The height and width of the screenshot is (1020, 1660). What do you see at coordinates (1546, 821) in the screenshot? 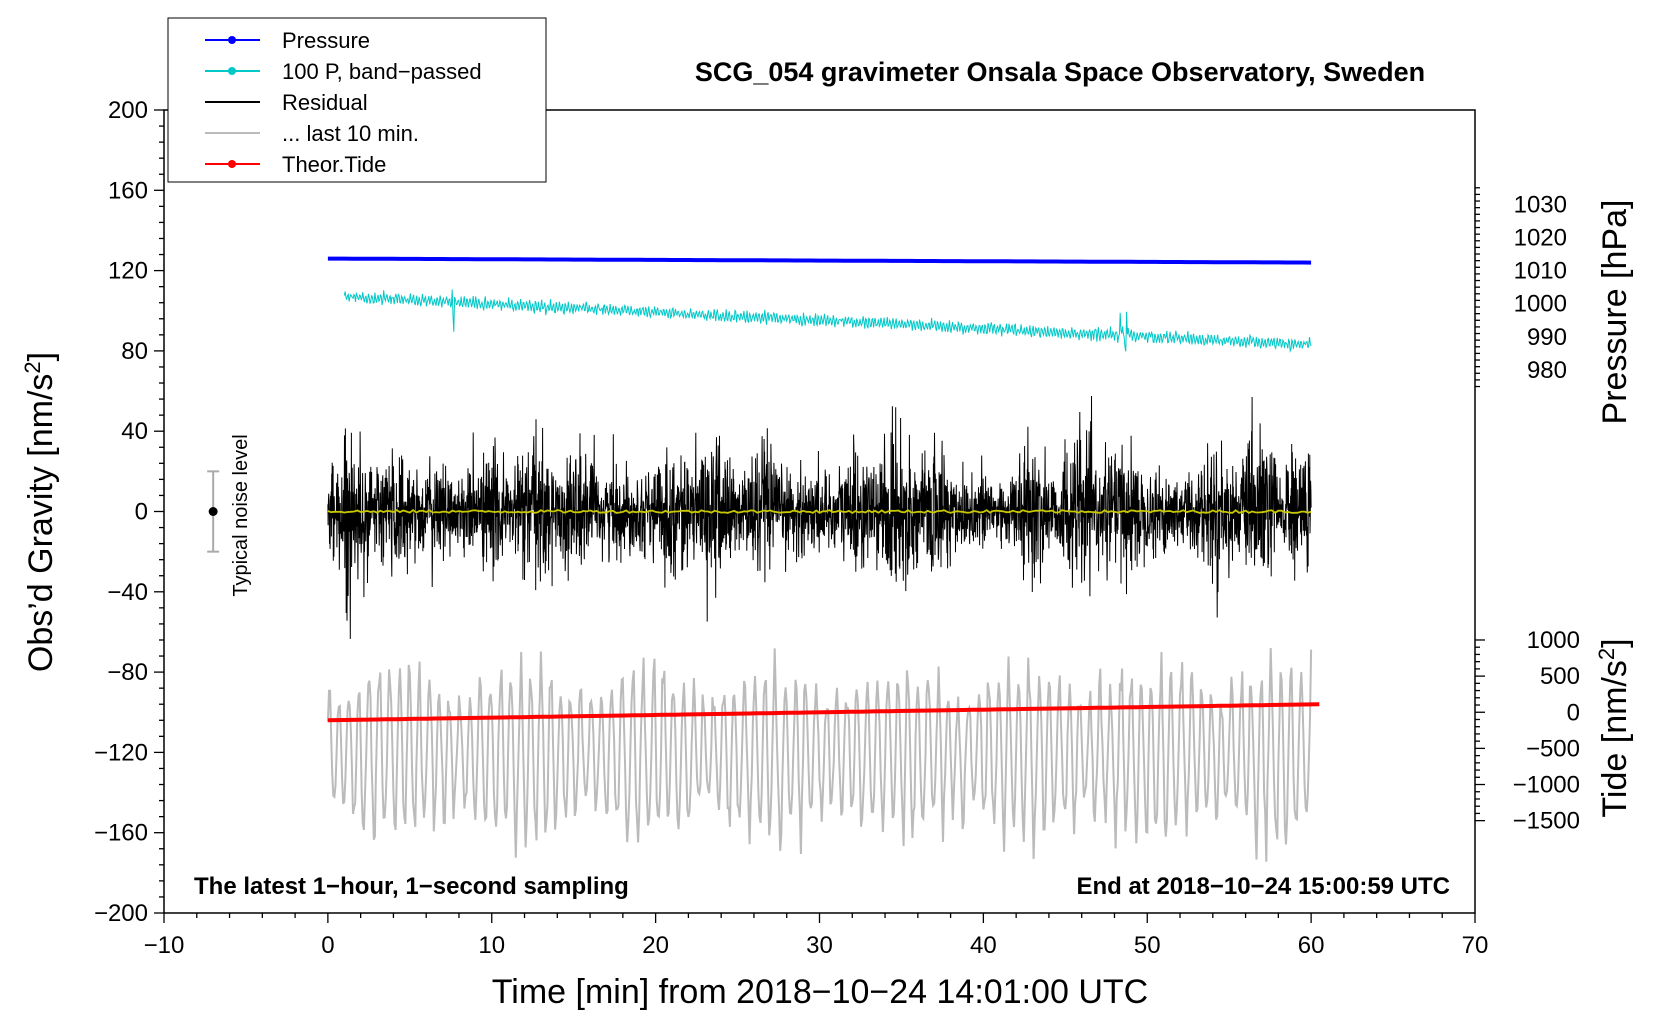
I see `tide-tick-label: −1500` at bounding box center [1546, 821].